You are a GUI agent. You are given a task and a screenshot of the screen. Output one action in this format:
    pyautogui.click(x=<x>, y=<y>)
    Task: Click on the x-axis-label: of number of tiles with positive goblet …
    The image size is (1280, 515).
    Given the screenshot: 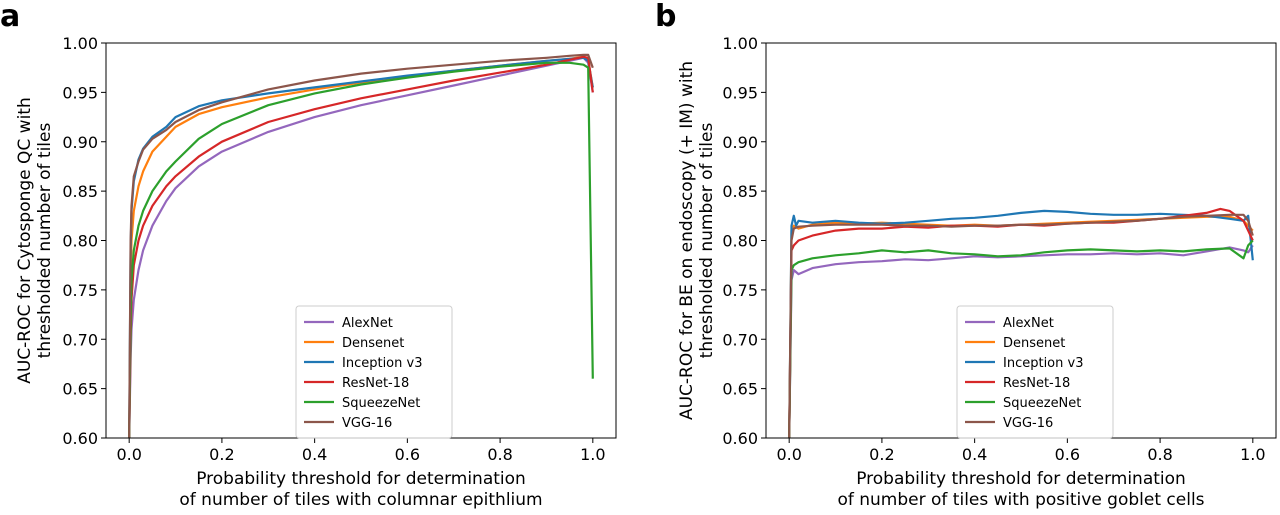 What is the action you would take?
    pyautogui.click(x=1020, y=500)
    